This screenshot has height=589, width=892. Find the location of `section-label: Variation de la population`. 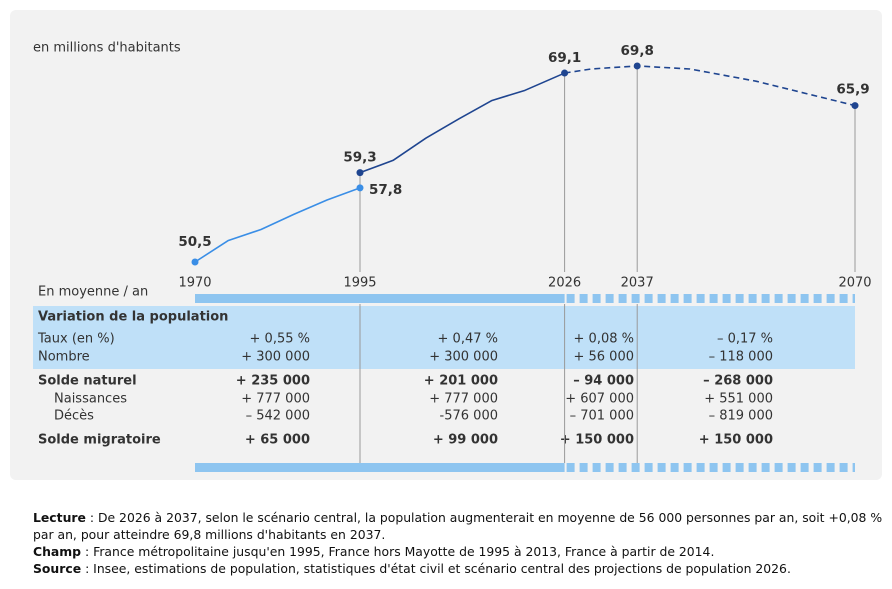

section-label: Variation de la population is located at coordinates (133, 317).